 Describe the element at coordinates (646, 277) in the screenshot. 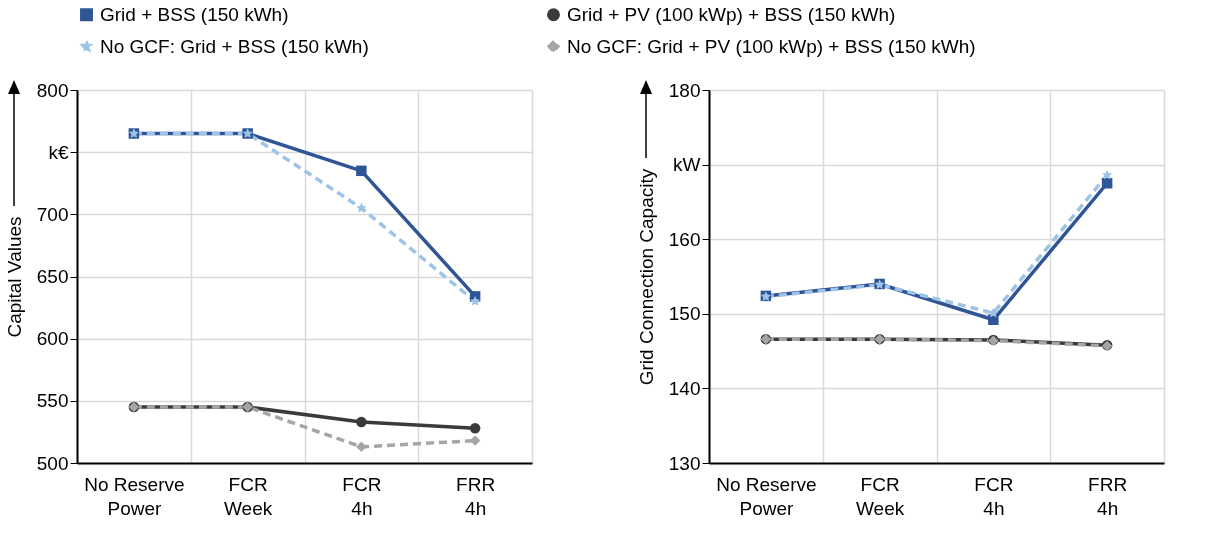

I see `y-axis-title: Grid Connection Capacity` at that location.